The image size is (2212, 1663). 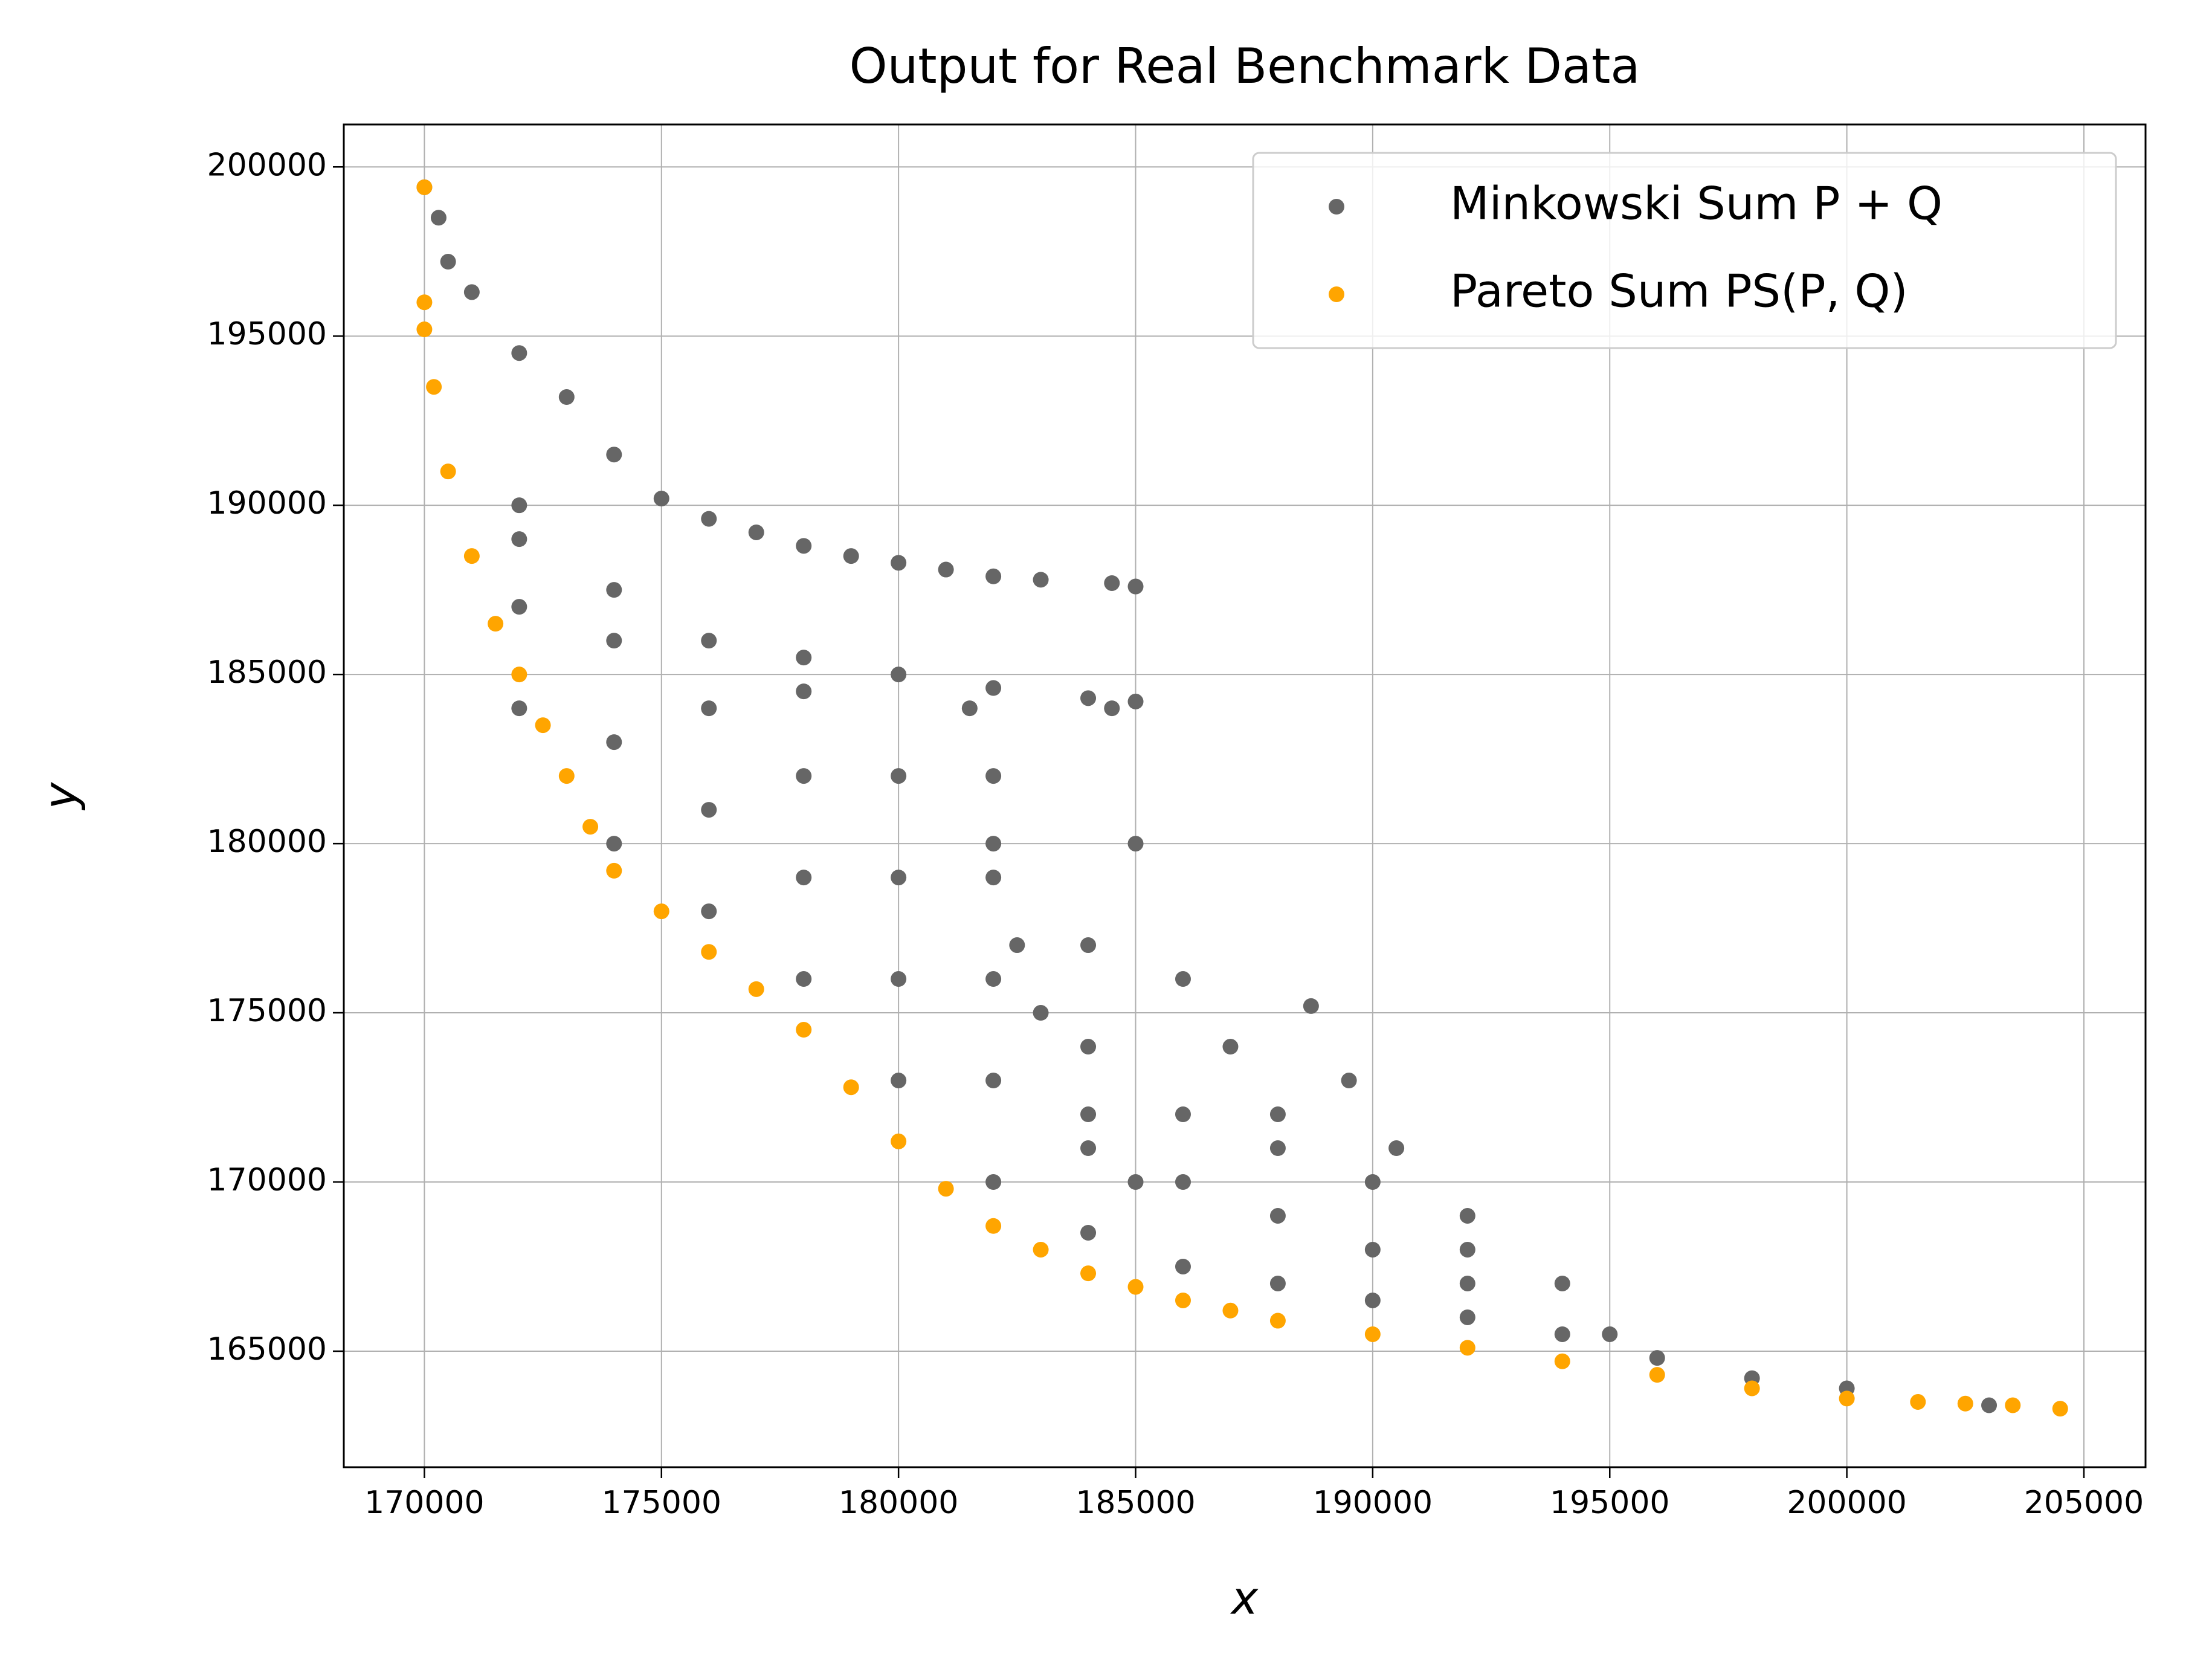 I want to click on y-tick-label: 185000, so click(x=267, y=673).